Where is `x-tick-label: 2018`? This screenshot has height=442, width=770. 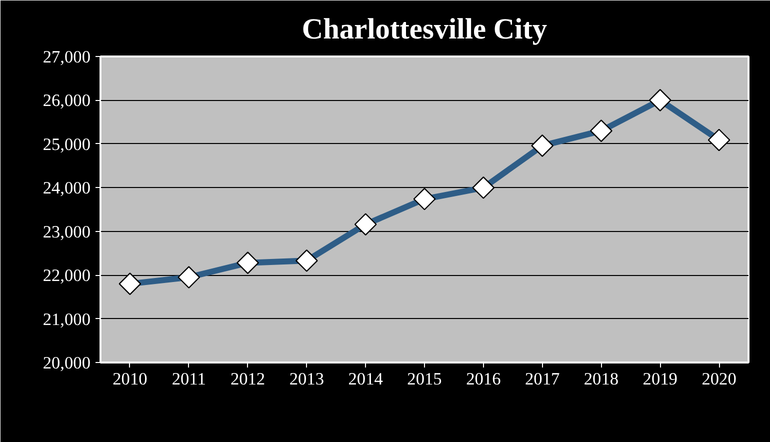
x-tick-label: 2018 is located at coordinates (601, 379).